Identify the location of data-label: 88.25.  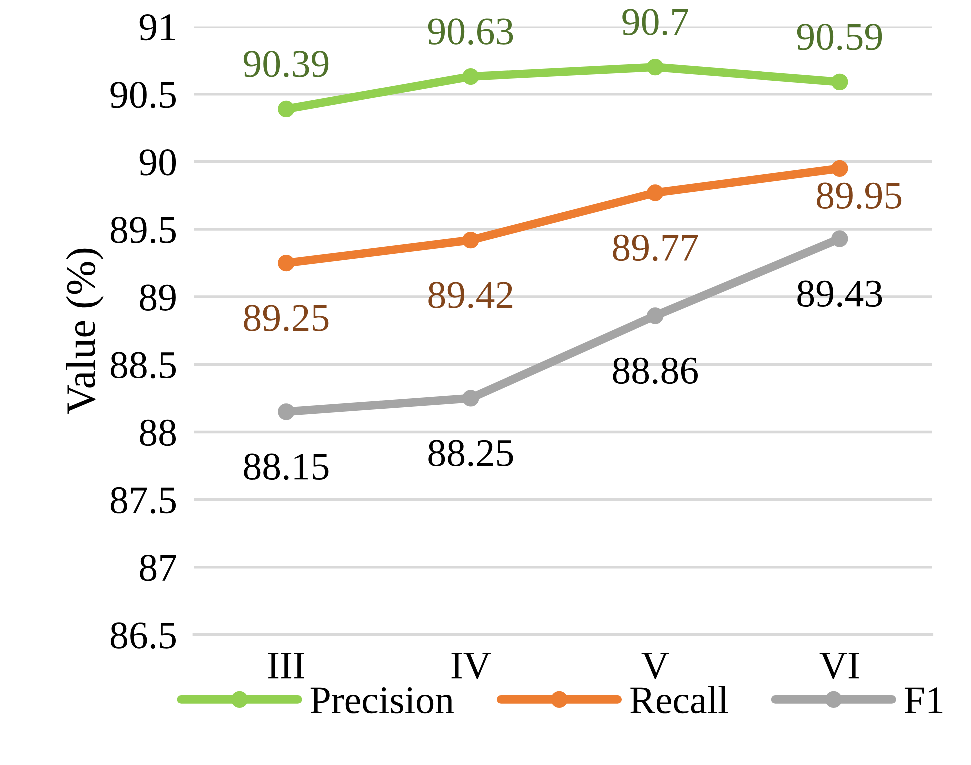
(471, 453).